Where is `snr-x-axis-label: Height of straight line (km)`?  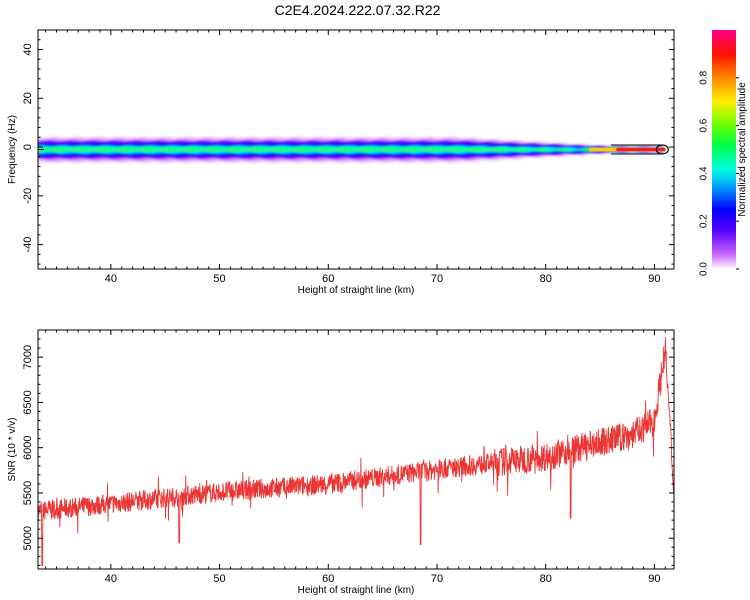 snr-x-axis-label: Height of straight line (km) is located at coordinates (356, 590).